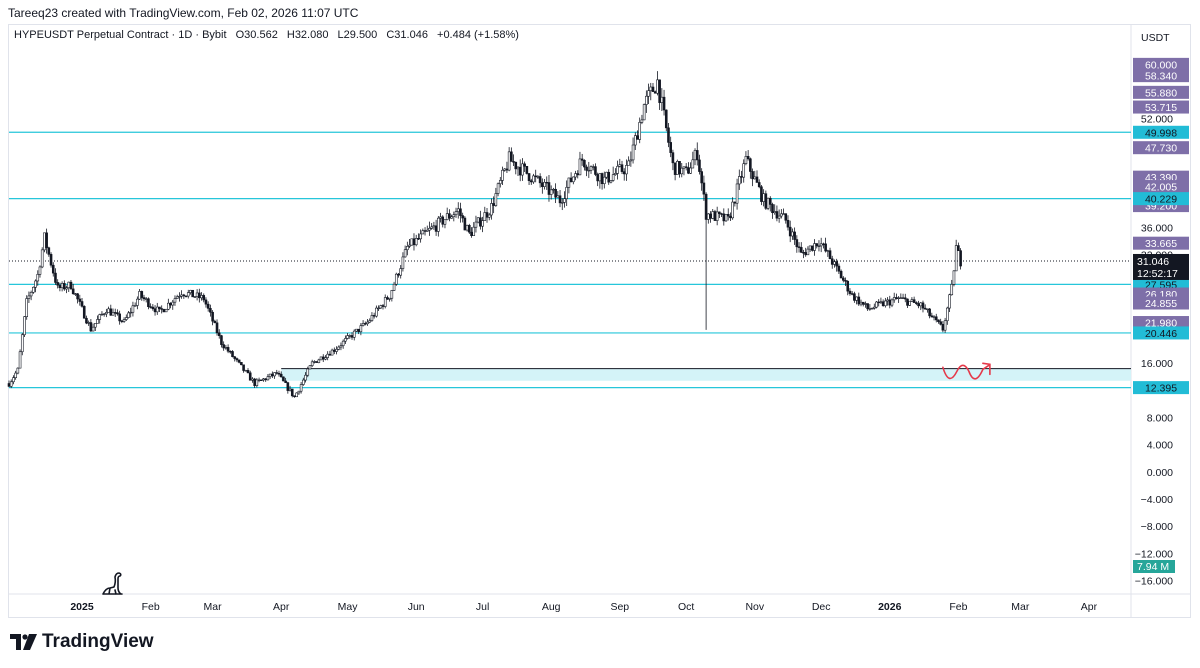 This screenshot has width=1200, height=668. I want to click on drawing-price-tag: 47.730, so click(1161, 148).